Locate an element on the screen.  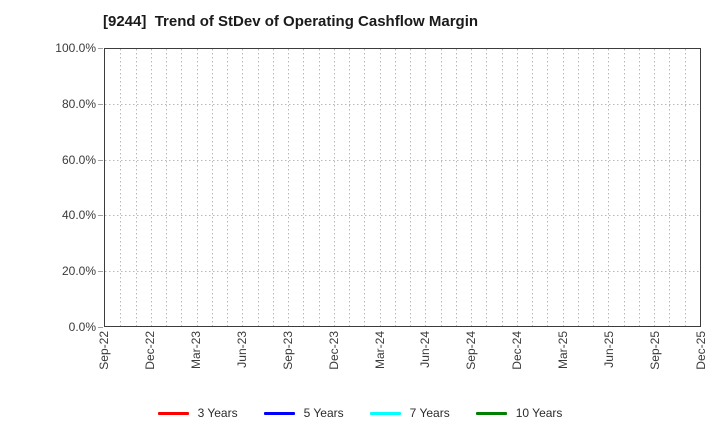
x-tick-label: Jun-23 is located at coordinates (241, 349).